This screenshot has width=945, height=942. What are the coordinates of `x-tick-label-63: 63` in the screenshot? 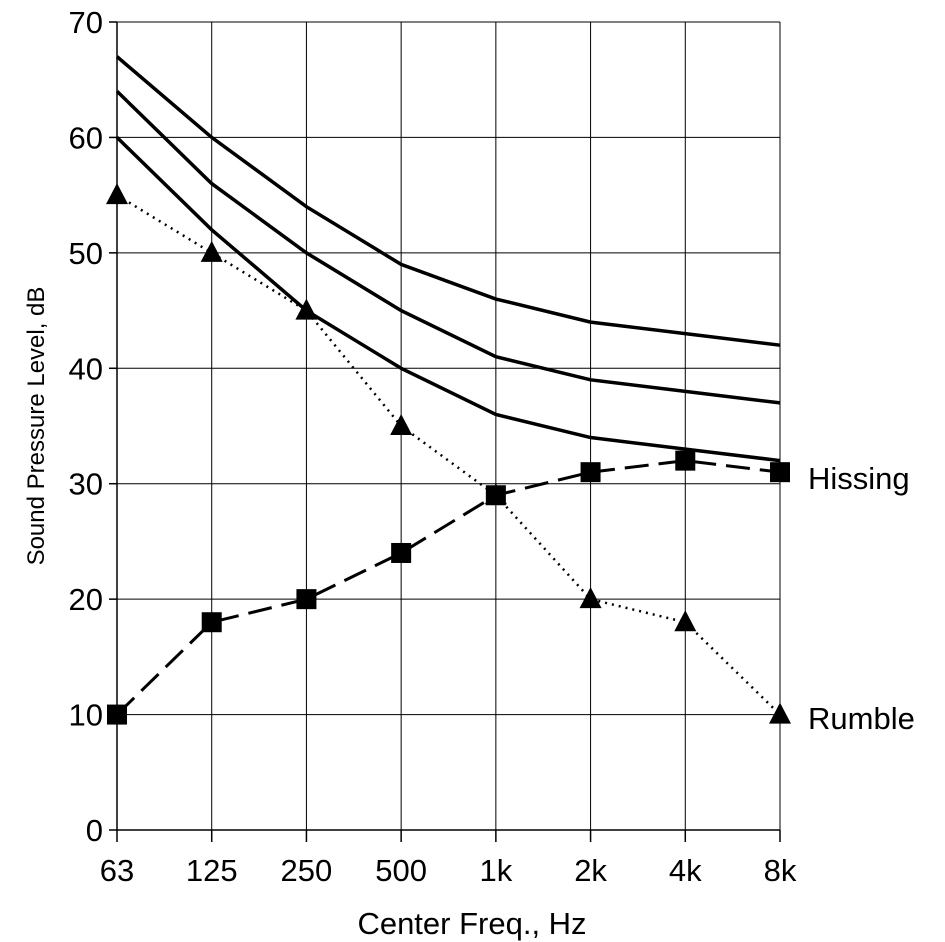 It's located at (117, 870).